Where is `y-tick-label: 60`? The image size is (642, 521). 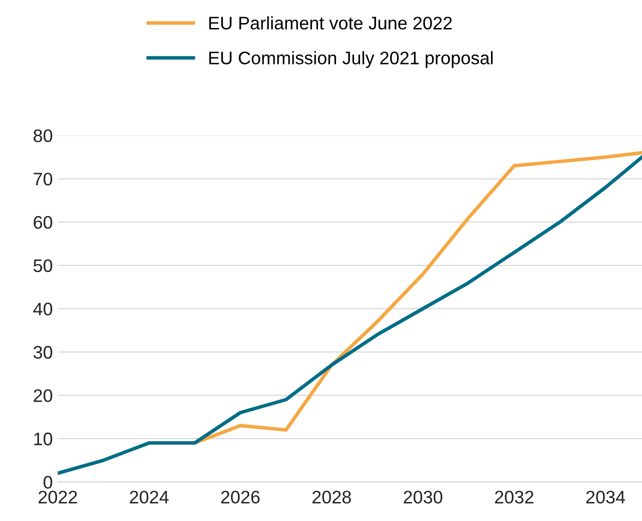 y-tick-label: 60 is located at coordinates (43, 222).